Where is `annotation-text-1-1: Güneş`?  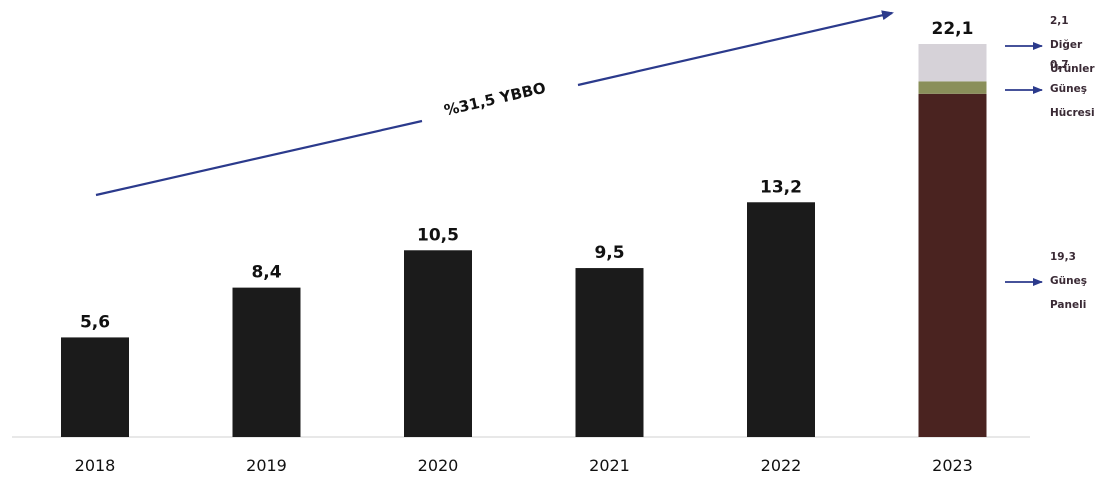 annotation-text-1-1: Güneş is located at coordinates (1068, 89).